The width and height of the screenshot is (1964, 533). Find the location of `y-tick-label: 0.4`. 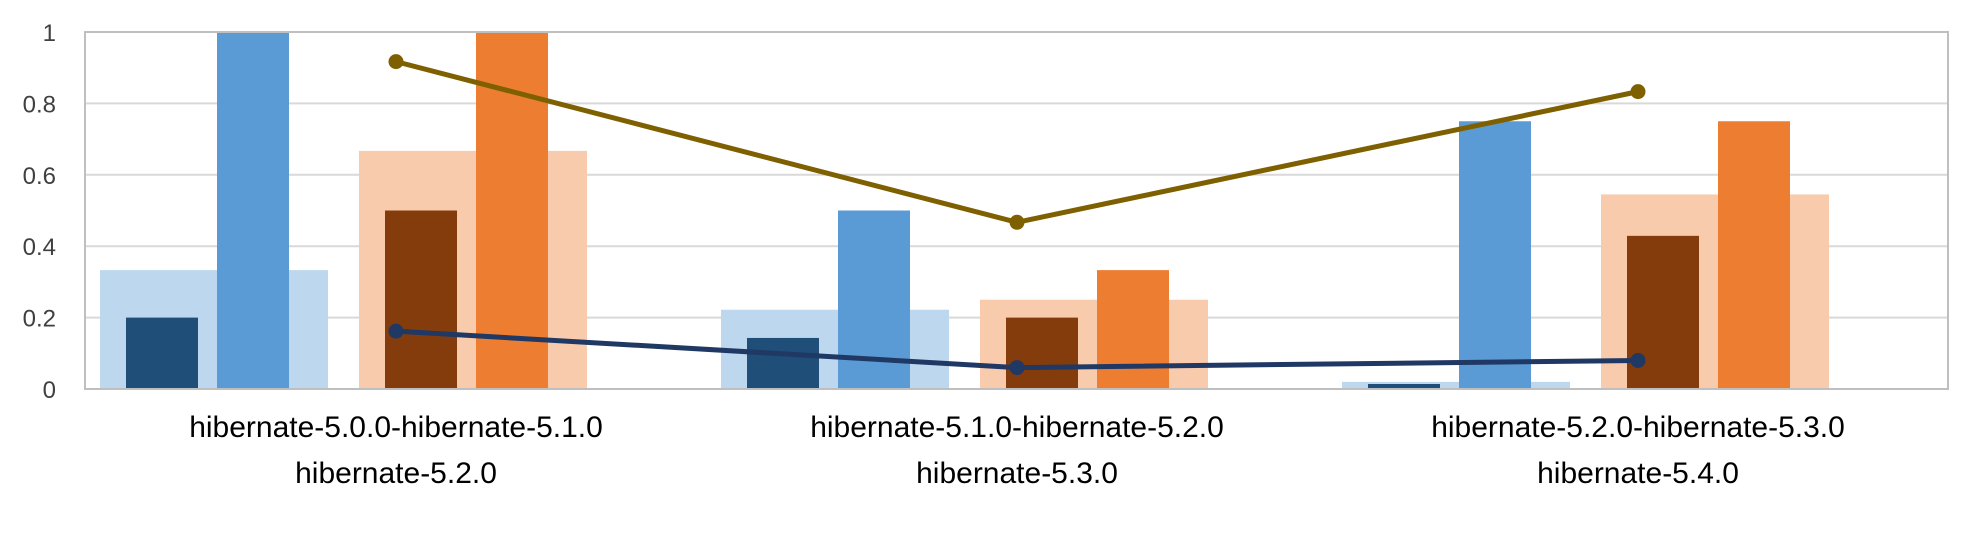

y-tick-label: 0.4 is located at coordinates (39, 247).